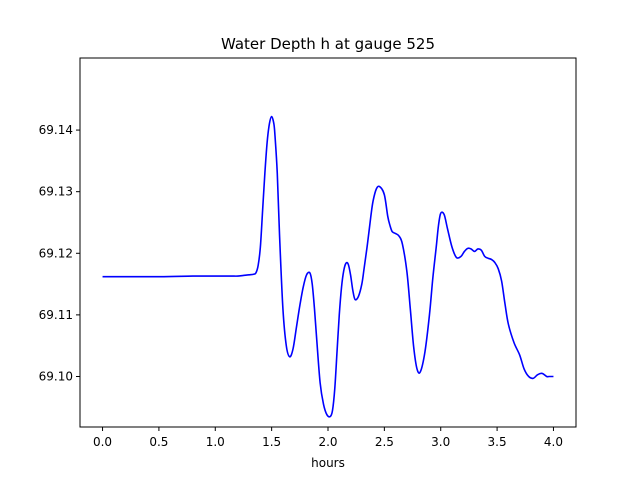 The width and height of the screenshot is (640, 480). I want to click on x-tick-label: 1.5, so click(271, 442).